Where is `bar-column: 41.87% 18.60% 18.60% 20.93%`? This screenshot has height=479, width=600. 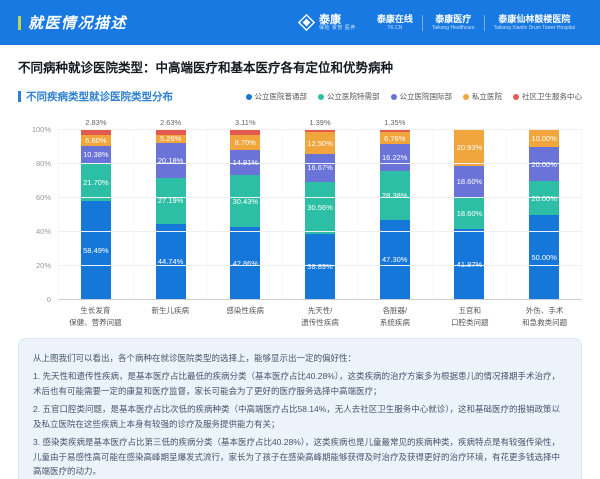 bar-column: 41.87% 18.60% 18.60% 20.93% is located at coordinates (470, 215).